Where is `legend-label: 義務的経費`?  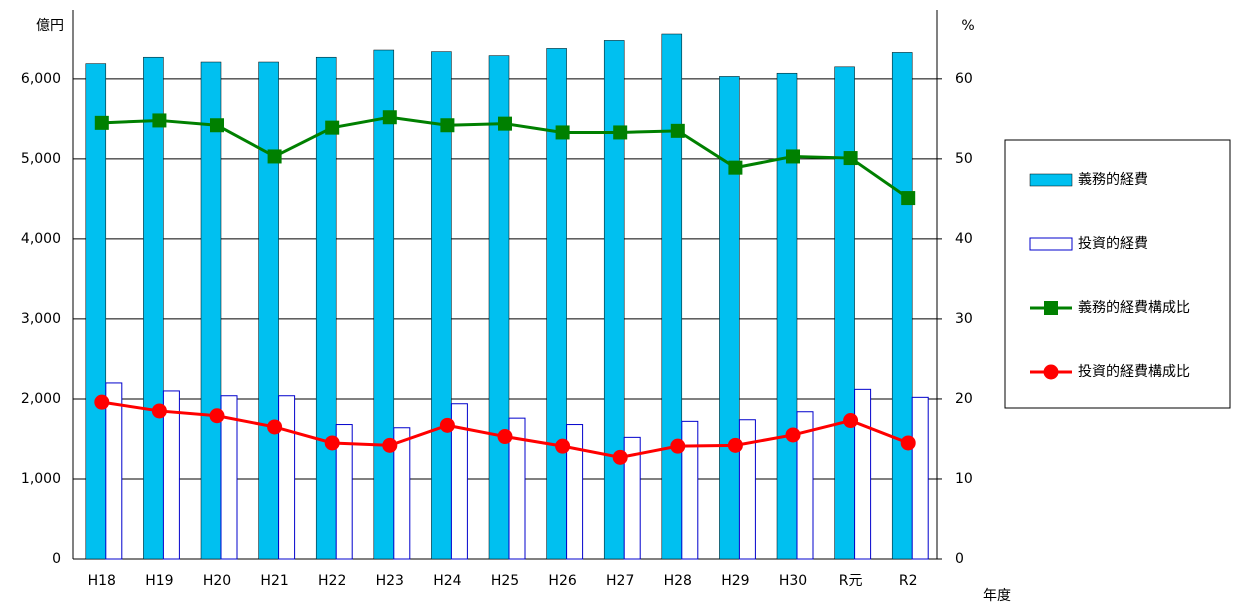
legend-label: 義務的経費 is located at coordinates (1113, 179).